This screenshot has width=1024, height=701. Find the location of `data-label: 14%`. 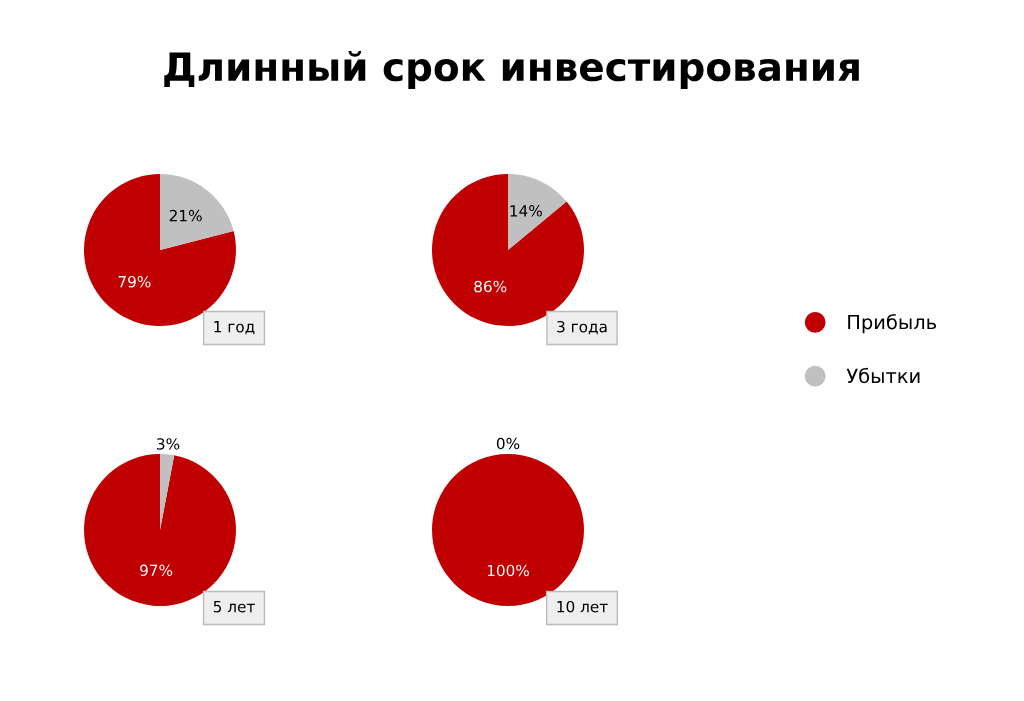

data-label: 14% is located at coordinates (526, 211).